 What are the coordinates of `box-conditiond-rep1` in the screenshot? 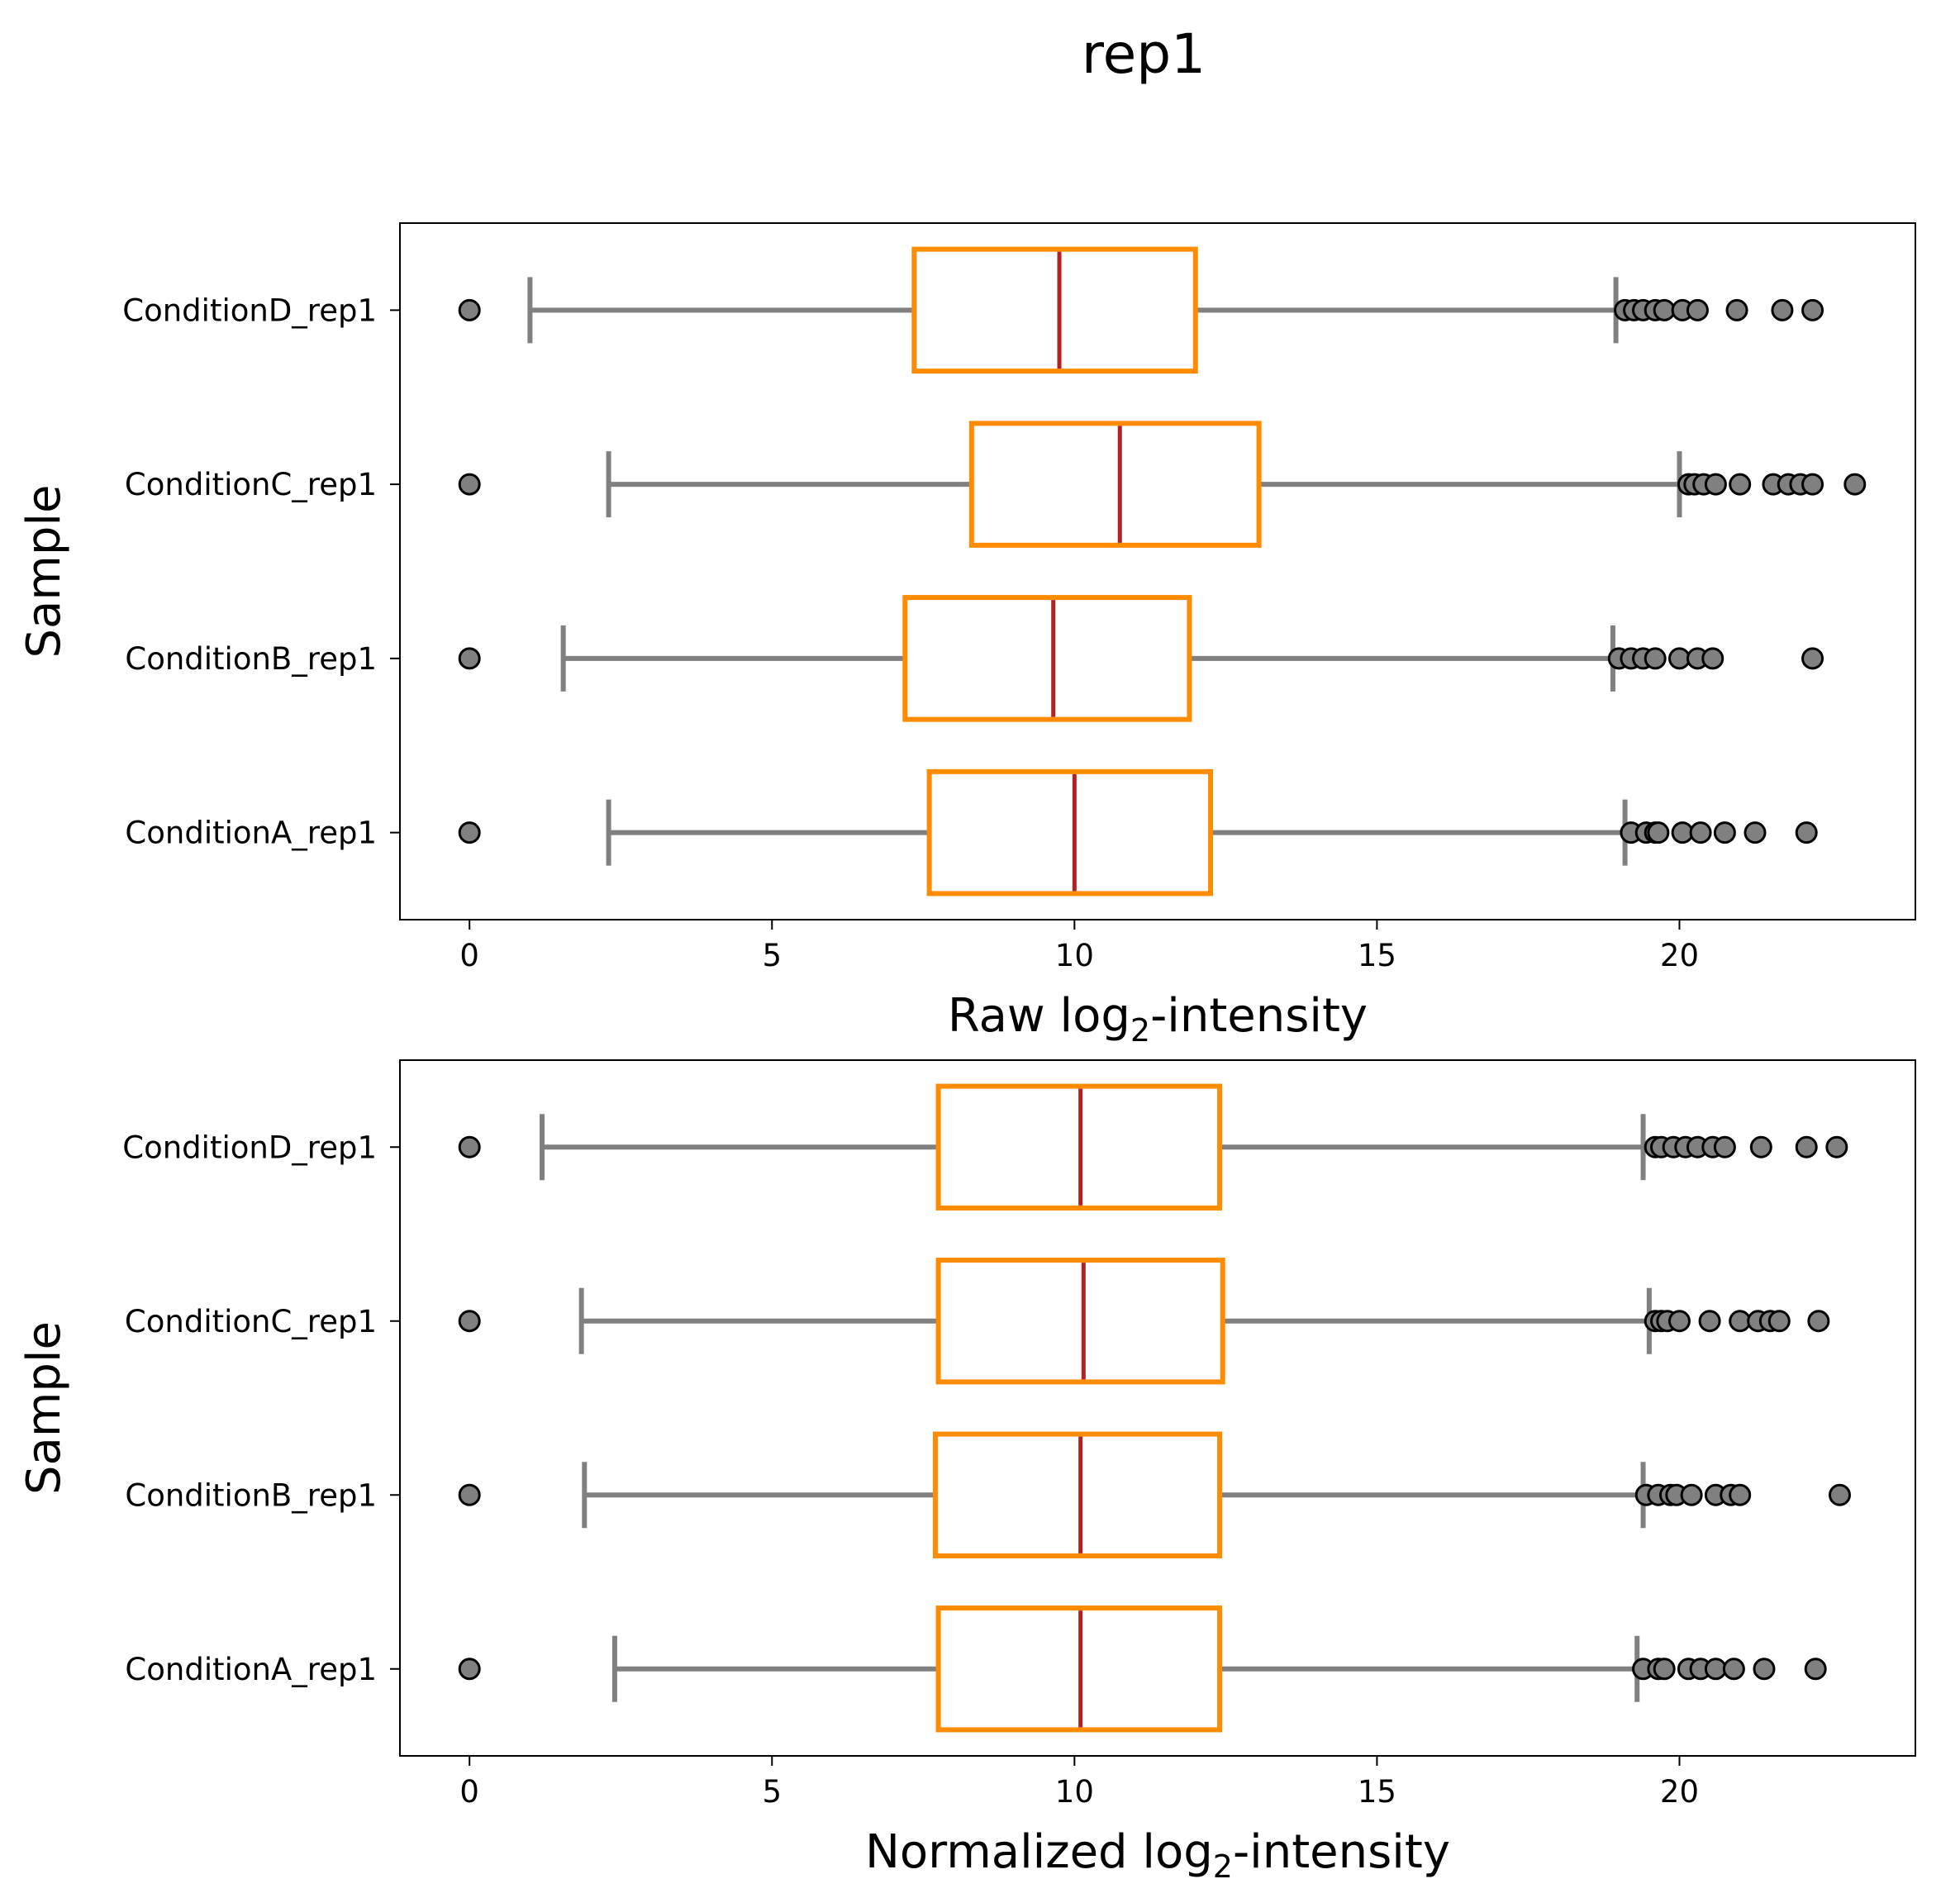 It's located at (1054, 310).